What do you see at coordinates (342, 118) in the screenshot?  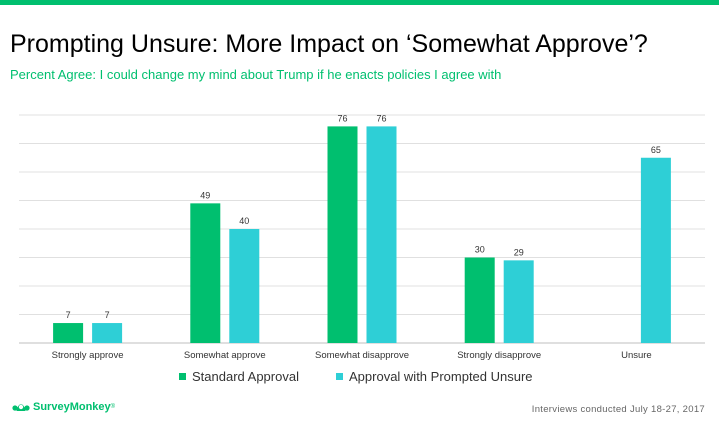 I see `data-label-somewhat-disapprove-standard: 76` at bounding box center [342, 118].